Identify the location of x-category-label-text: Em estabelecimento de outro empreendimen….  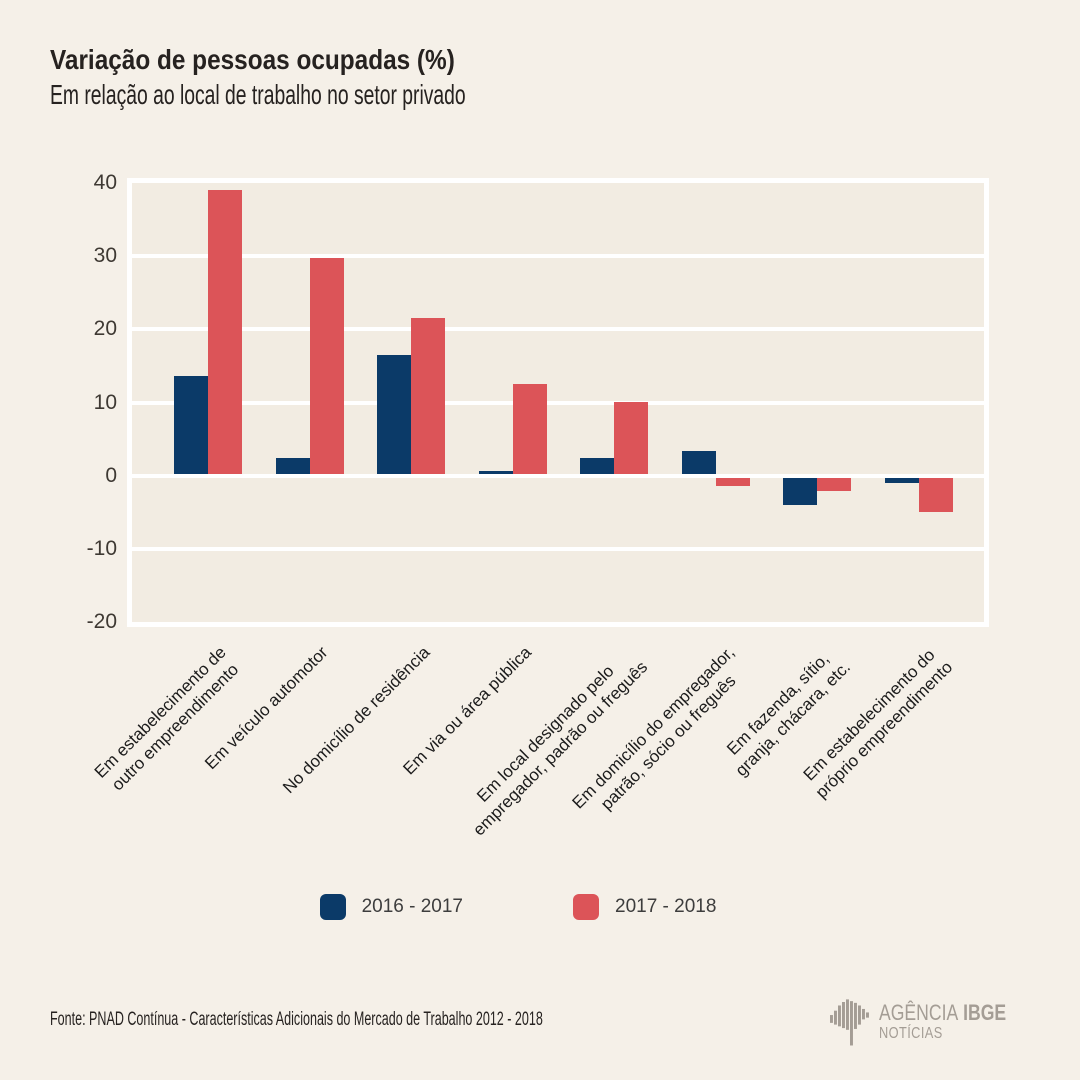
(167, 718).